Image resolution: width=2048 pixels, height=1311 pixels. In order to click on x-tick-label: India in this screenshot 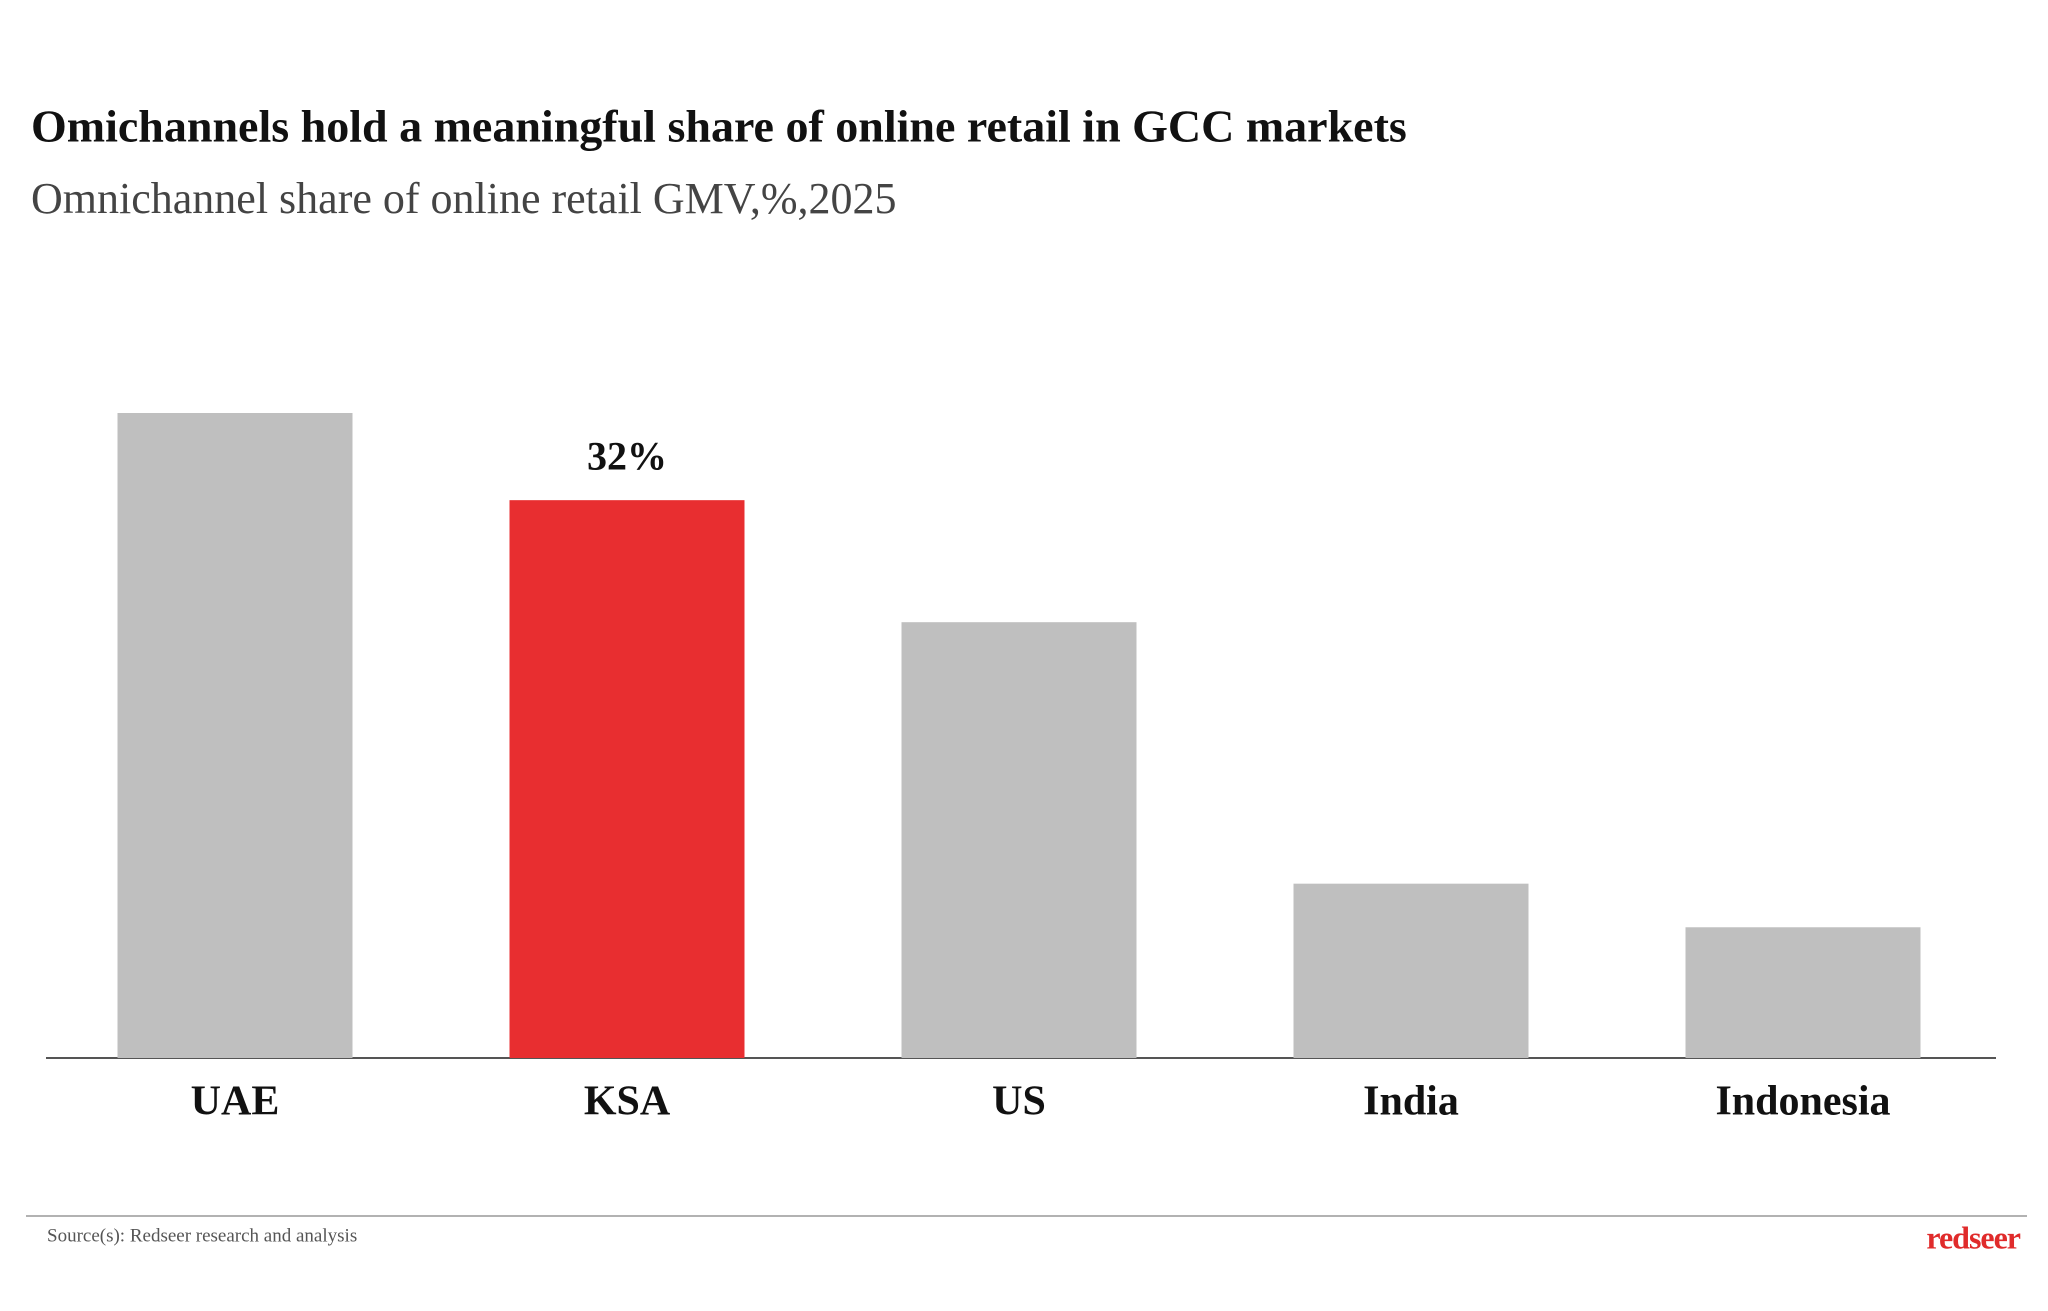, I will do `click(1411, 1102)`.